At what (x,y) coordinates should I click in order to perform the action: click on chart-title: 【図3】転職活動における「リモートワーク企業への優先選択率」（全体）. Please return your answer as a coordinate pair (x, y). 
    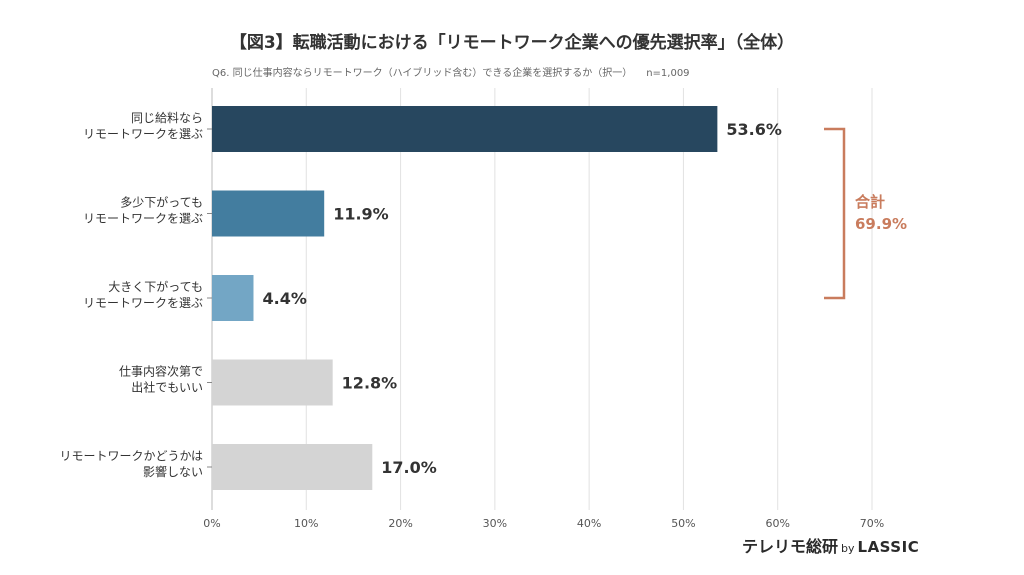
    Looking at the image, I should click on (512, 43).